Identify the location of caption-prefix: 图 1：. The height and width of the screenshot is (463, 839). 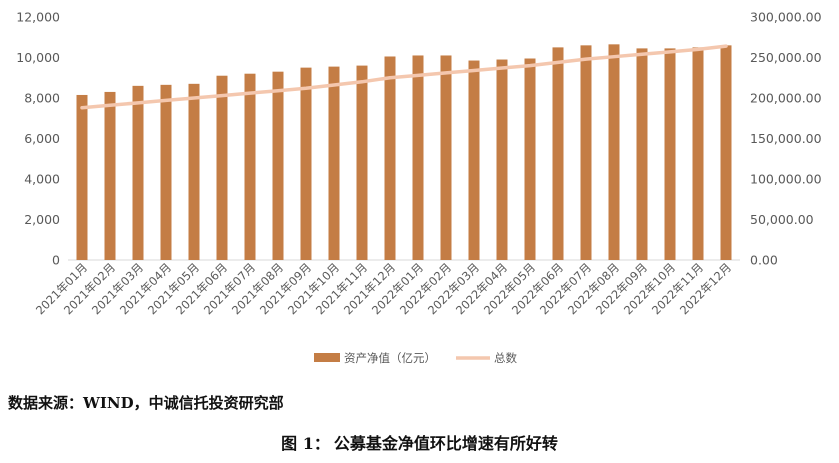
(305, 443).